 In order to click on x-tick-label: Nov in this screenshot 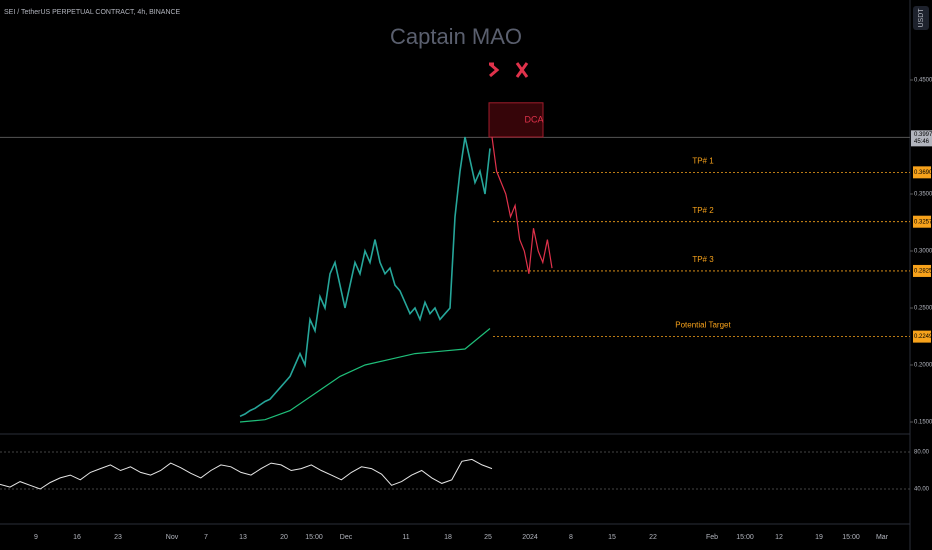, I will do `click(172, 537)`.